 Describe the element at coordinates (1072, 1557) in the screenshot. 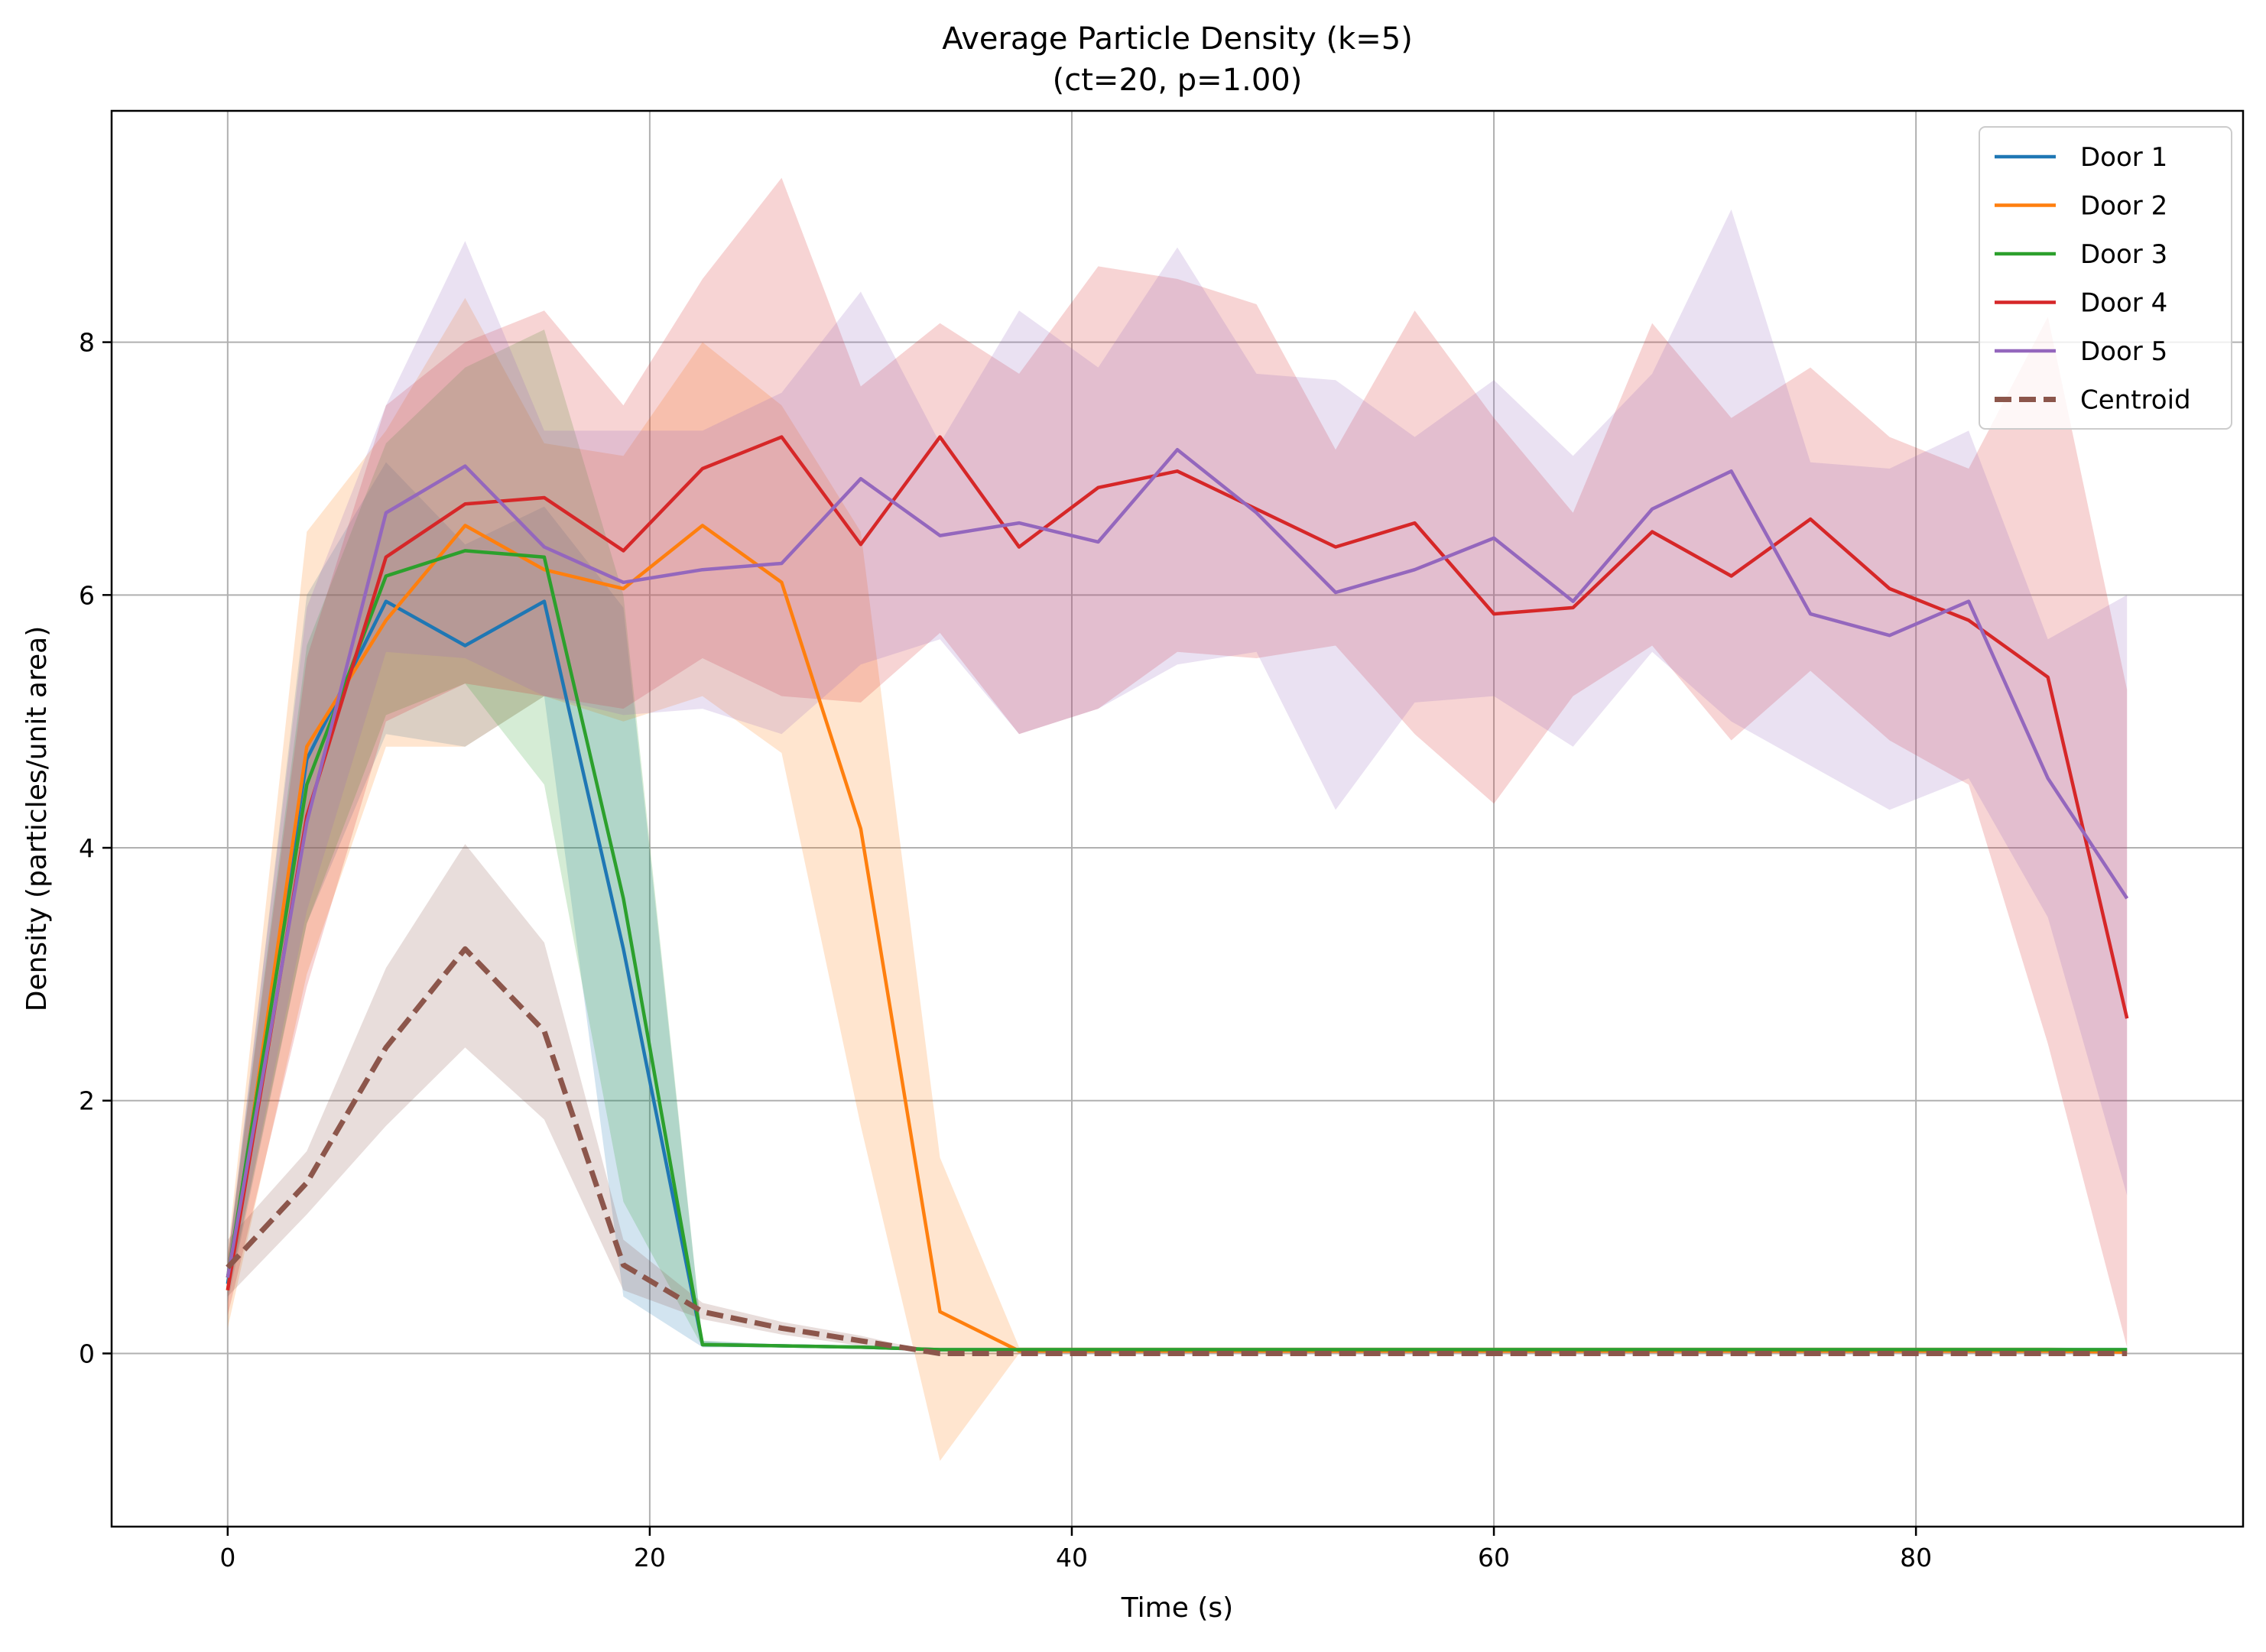

I see `x-tick-label: 40` at that location.